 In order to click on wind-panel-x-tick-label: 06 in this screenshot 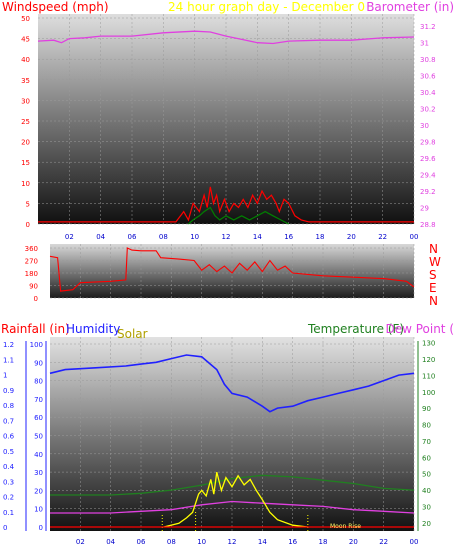, I will do `click(132, 237)`.